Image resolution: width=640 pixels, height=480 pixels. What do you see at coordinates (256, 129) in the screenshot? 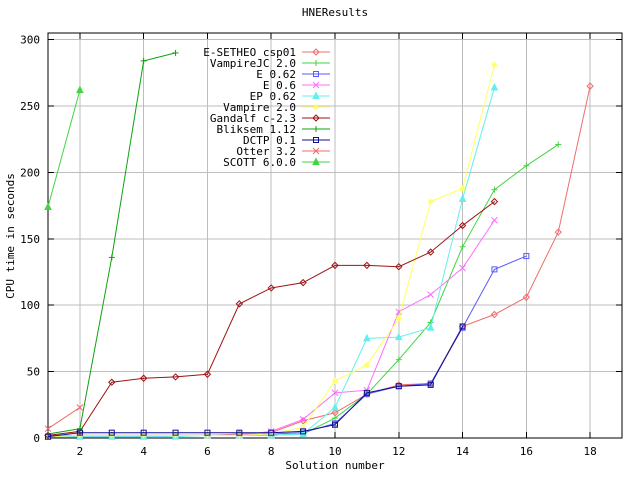
I see `legend-label: Bliksem 1.12` at bounding box center [256, 129].